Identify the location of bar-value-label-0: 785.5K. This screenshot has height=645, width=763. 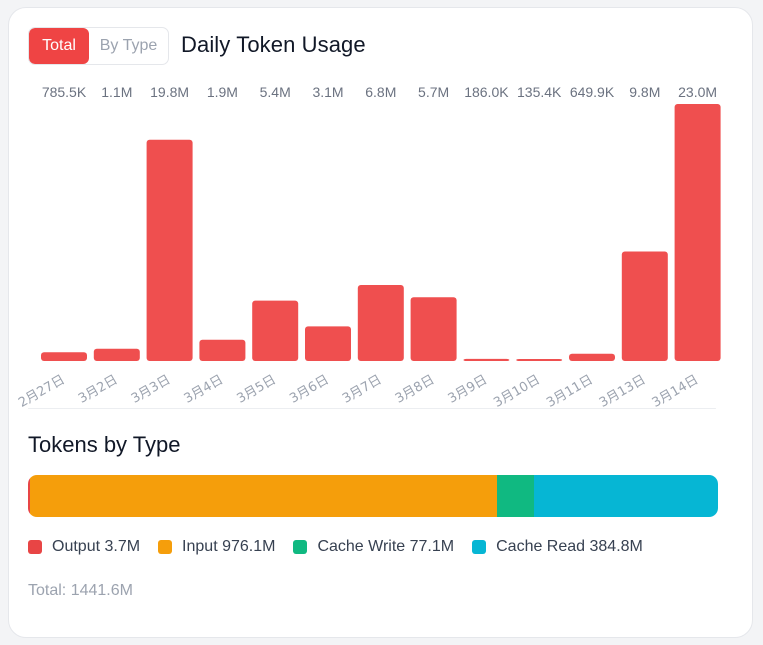
(64, 92).